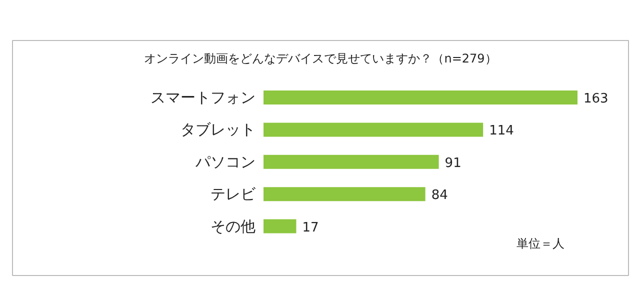 This screenshot has width=640, height=287. I want to click on data-label: 17, so click(310, 228).